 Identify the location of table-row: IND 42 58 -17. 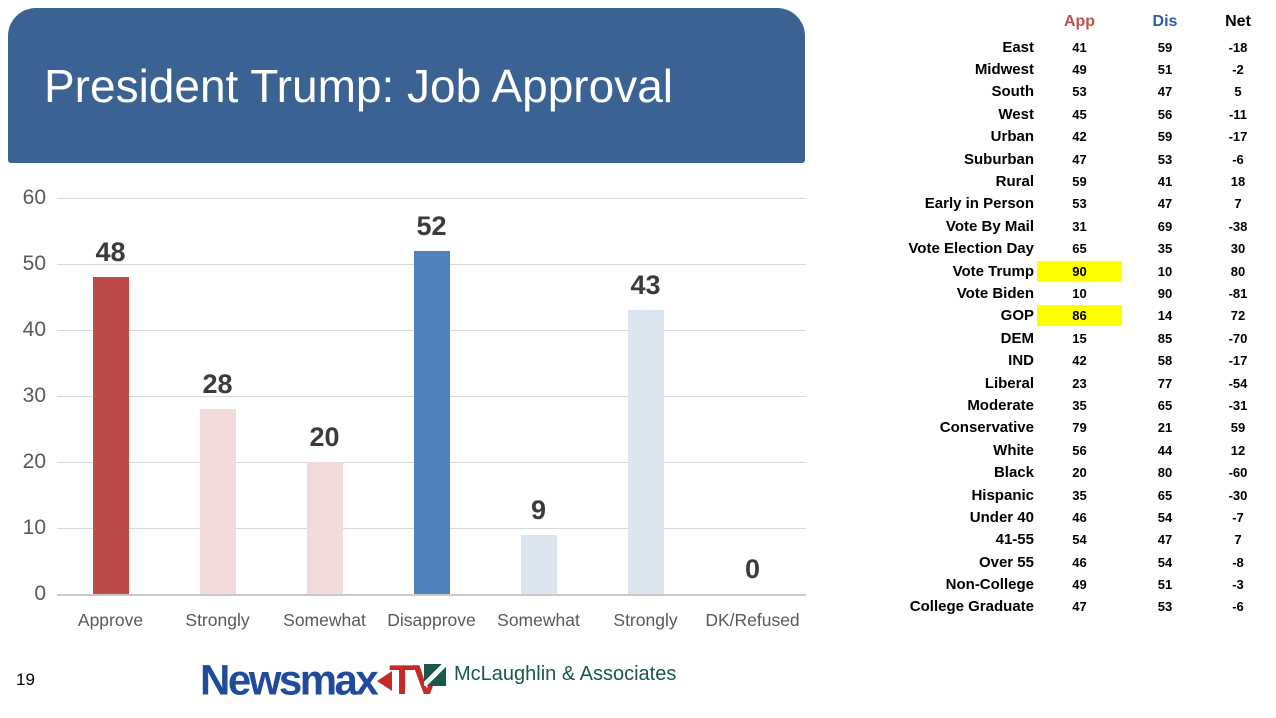
(1075, 360).